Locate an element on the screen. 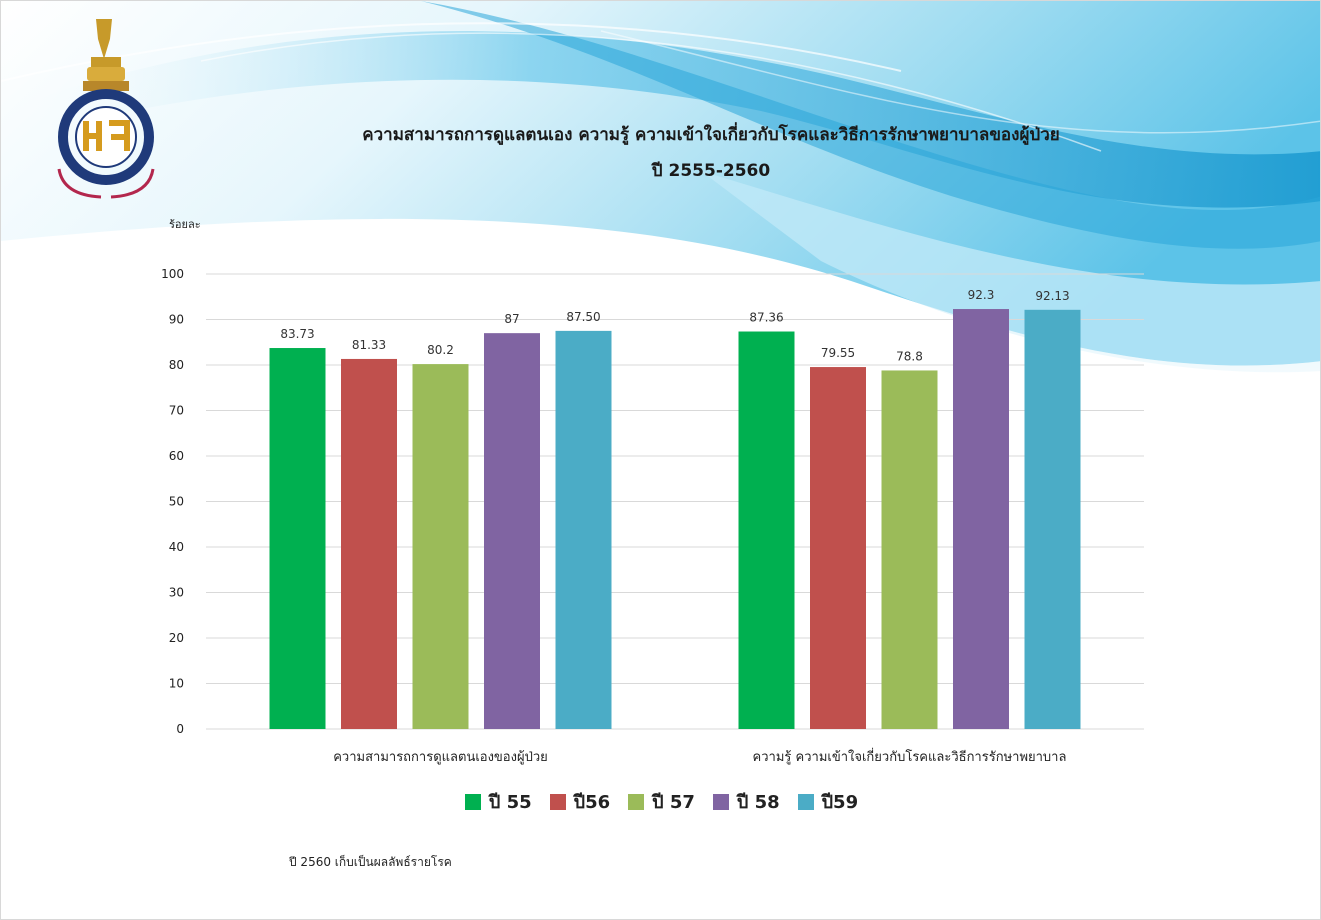 The width and height of the screenshot is (1321, 920). data-label: 87.36 is located at coordinates (766, 318).